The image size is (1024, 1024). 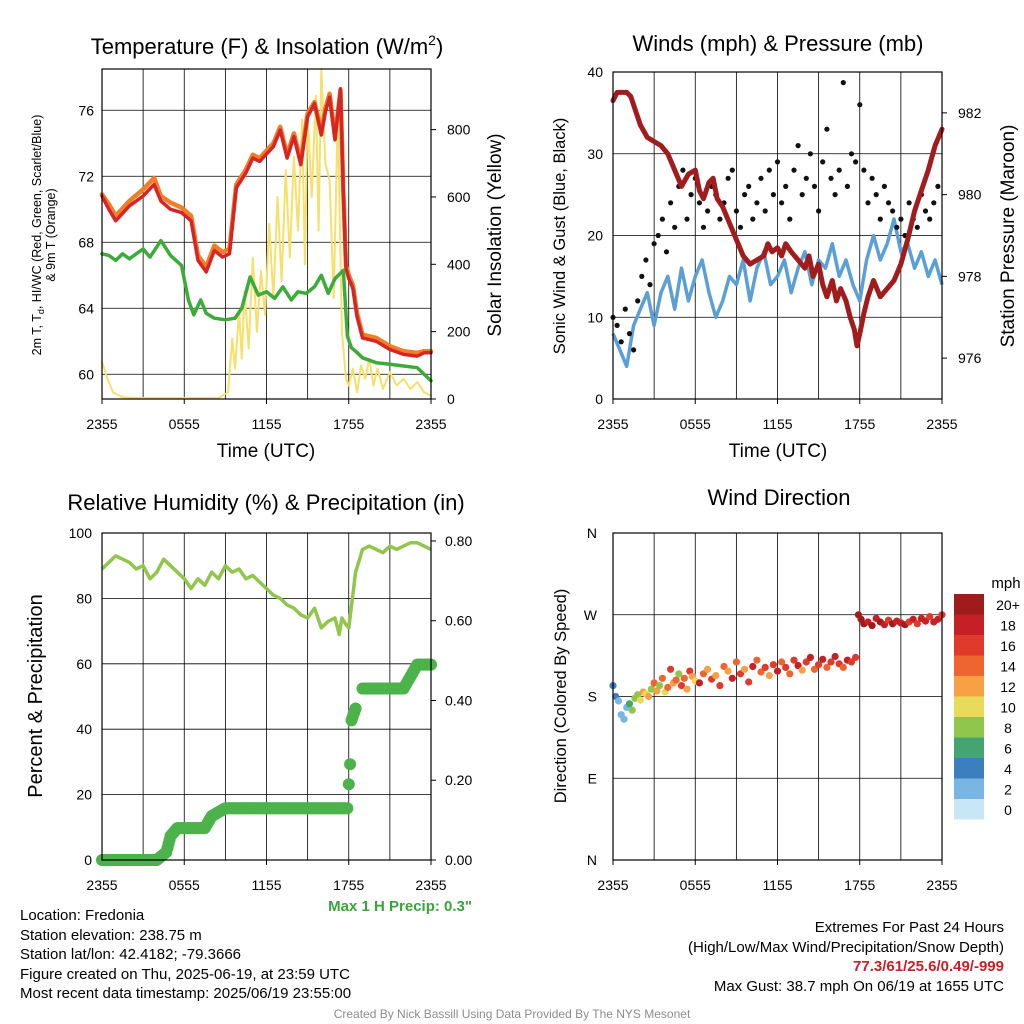 I want to click on direction-ytick-label: N, so click(x=592, y=533).